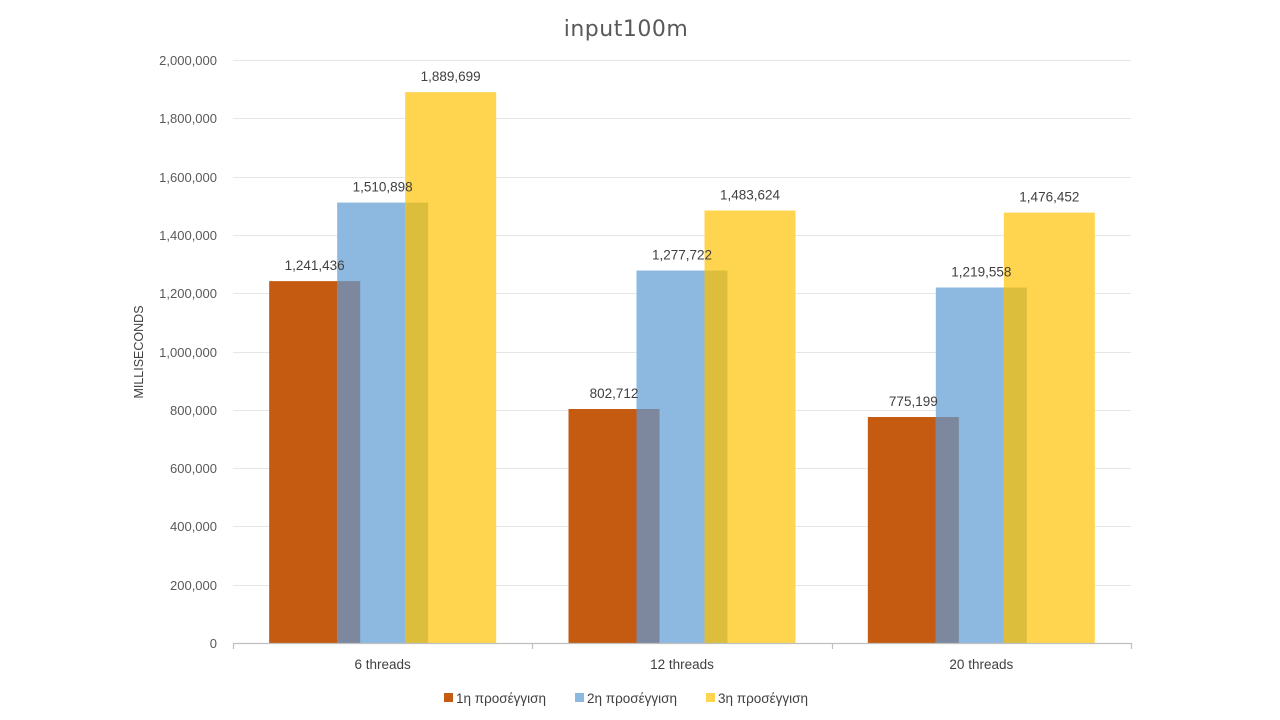 The width and height of the screenshot is (1280, 720). Describe the element at coordinates (626, 29) in the screenshot. I see `chart-title: input100m` at that location.